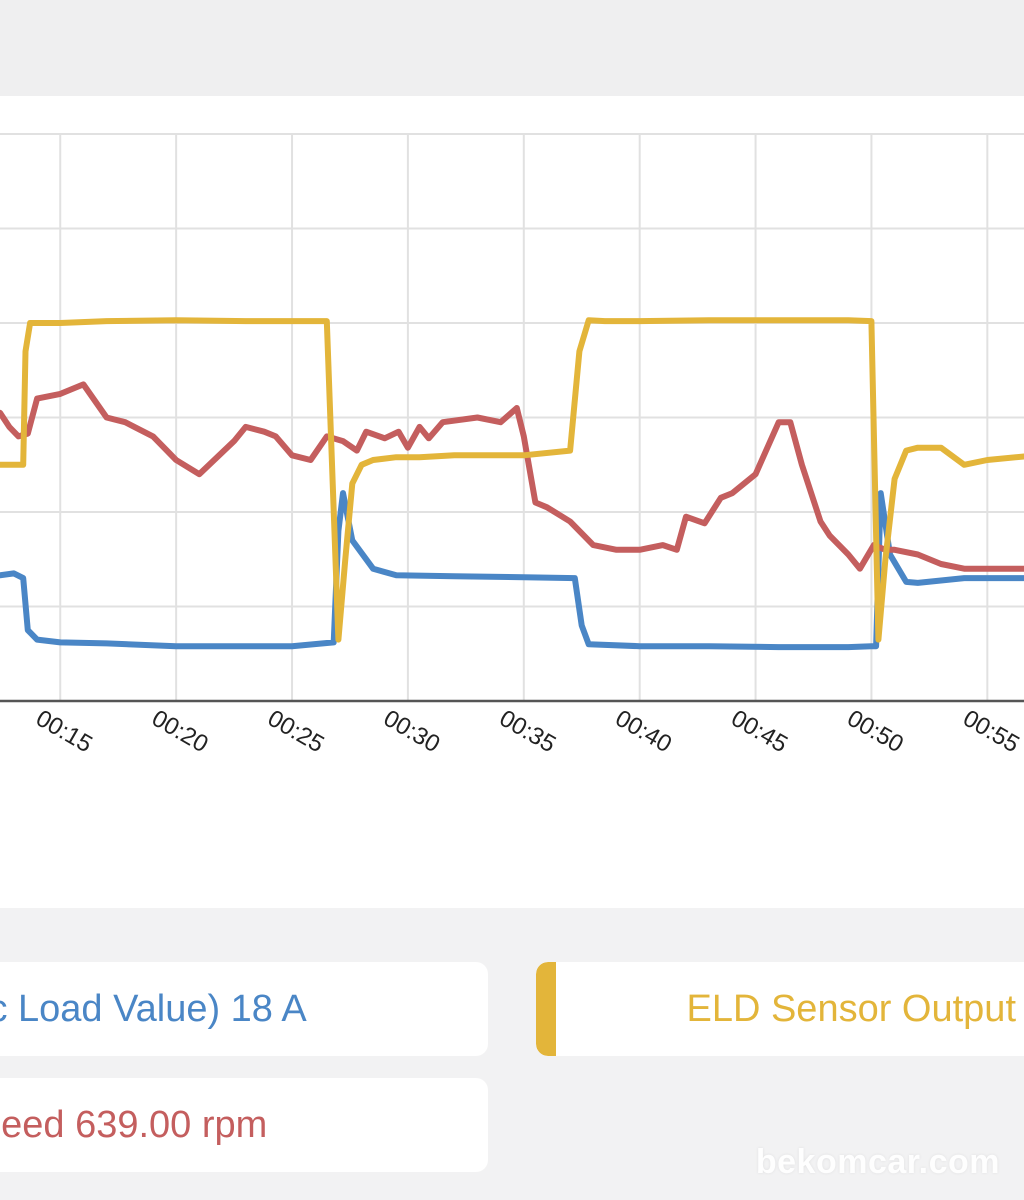 This screenshot has height=1200, width=1024. Describe the element at coordinates (528, 731) in the screenshot. I see `x-tick-label: 00:35` at that location.